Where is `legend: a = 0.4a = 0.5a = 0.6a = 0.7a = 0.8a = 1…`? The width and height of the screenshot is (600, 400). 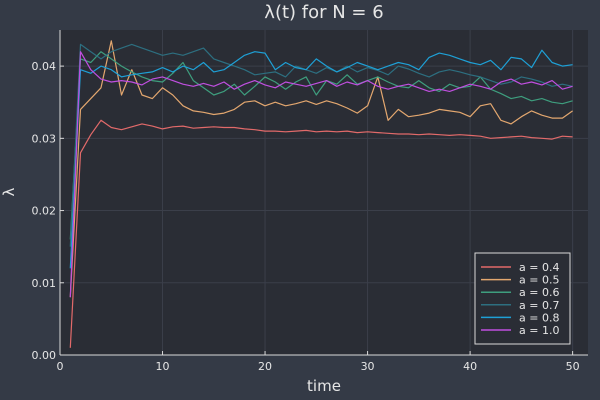 legend: a = 0.4a = 0.5a = 0.6a = 0.7a = 0.8a = 1… is located at coordinates (522, 298).